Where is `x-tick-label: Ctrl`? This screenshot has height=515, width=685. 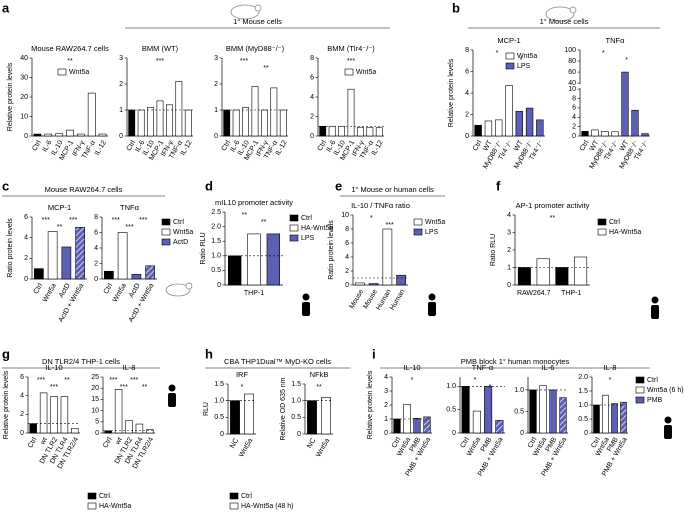
x-tick-label: Ctrl is located at coordinates (397, 442).